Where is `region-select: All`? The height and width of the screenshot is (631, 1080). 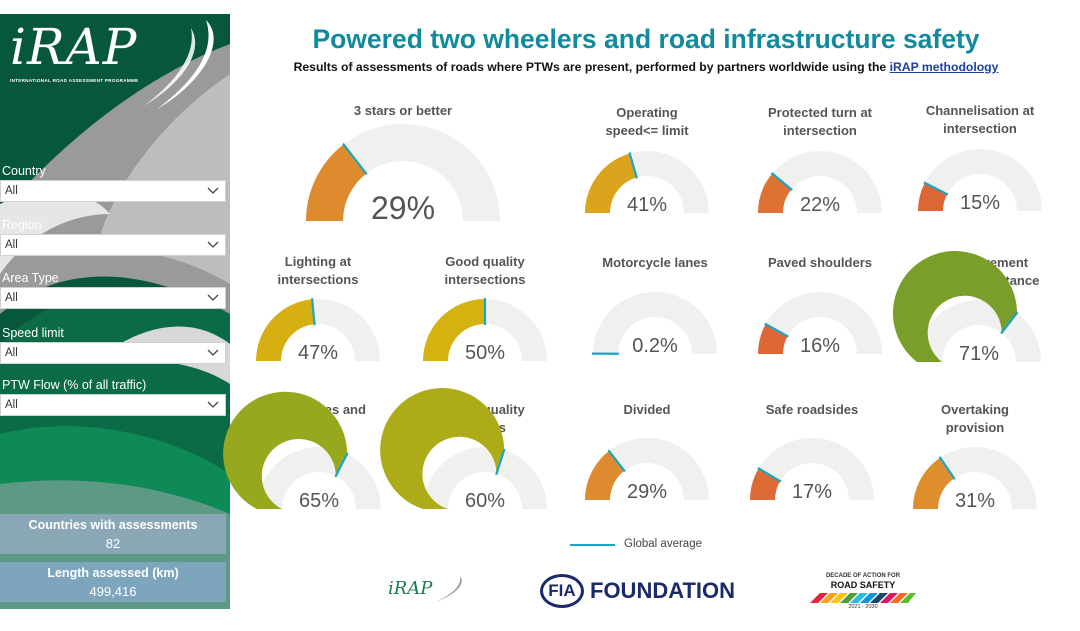
region-select: All is located at coordinates (113, 245).